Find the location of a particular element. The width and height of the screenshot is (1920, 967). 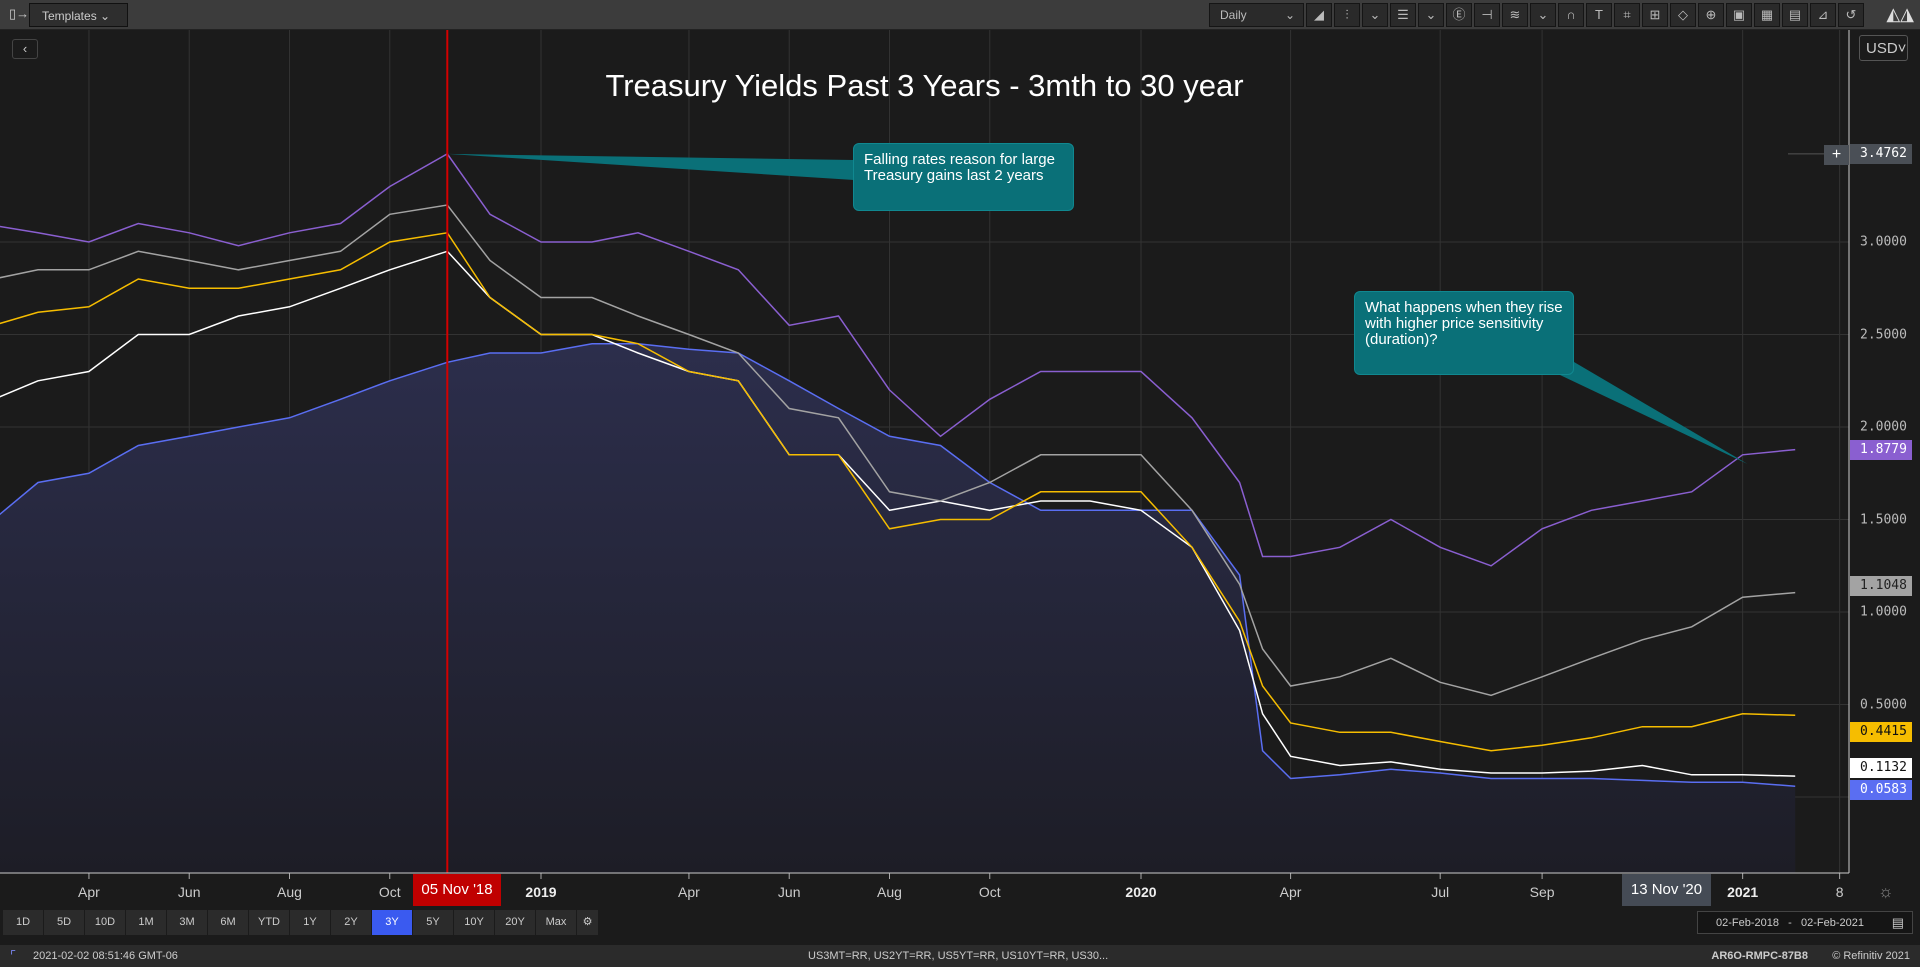

templates-dropdown: Templates ⌄ is located at coordinates (78, 15).